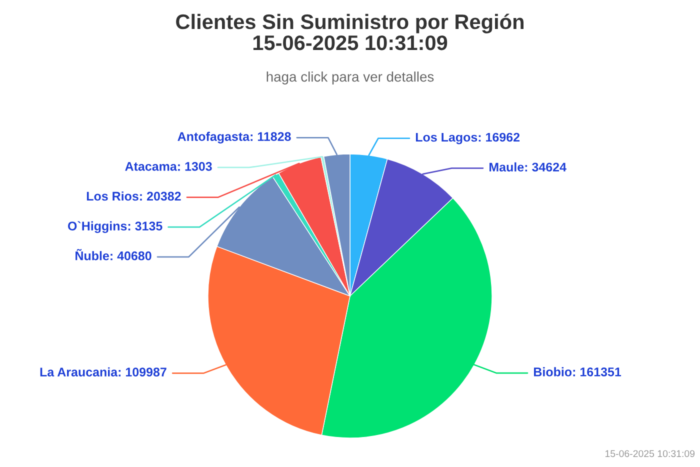 The height and width of the screenshot is (467, 700). I want to click on slice-label: Maule: 34624, so click(528, 167).